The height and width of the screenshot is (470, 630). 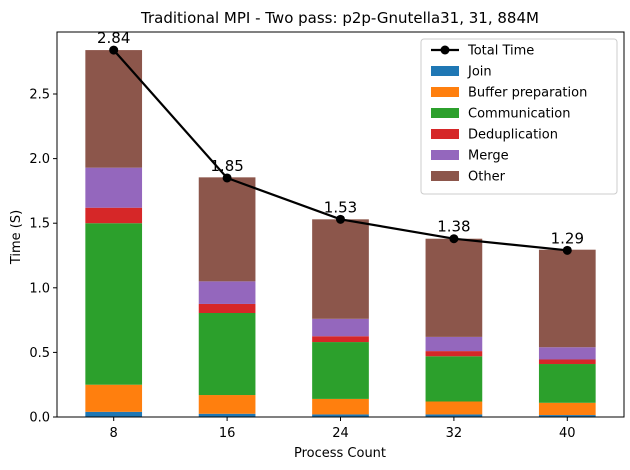 What do you see at coordinates (488, 156) in the screenshot?
I see `legend-label-merge: Merge` at bounding box center [488, 156].